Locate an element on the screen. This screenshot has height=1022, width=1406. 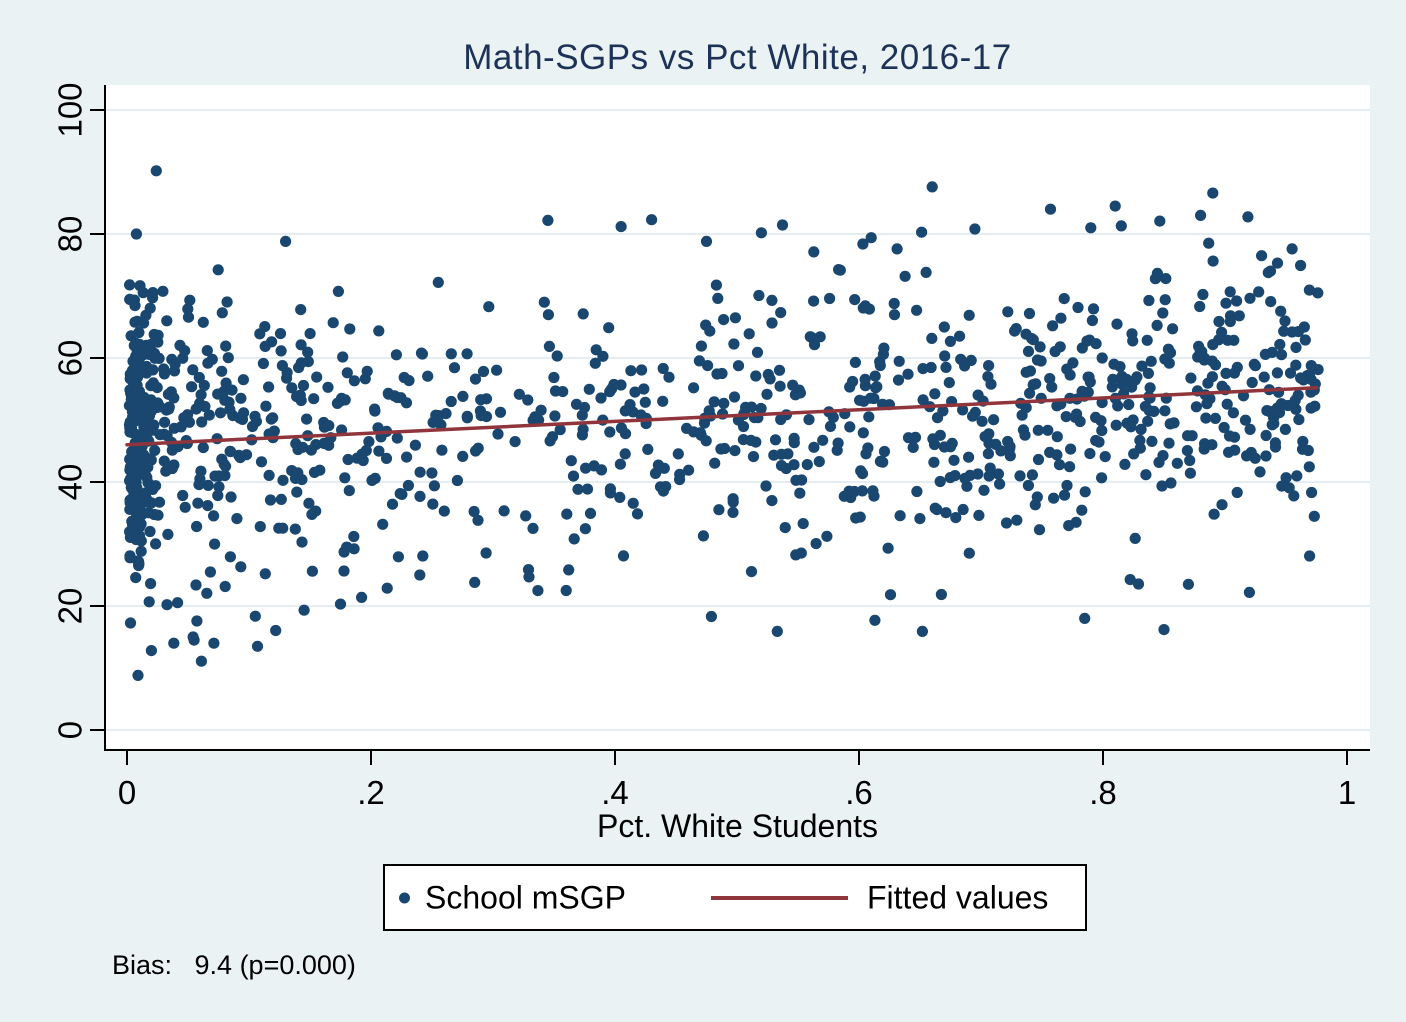
svg-text: .6 is located at coordinates (859, 792).